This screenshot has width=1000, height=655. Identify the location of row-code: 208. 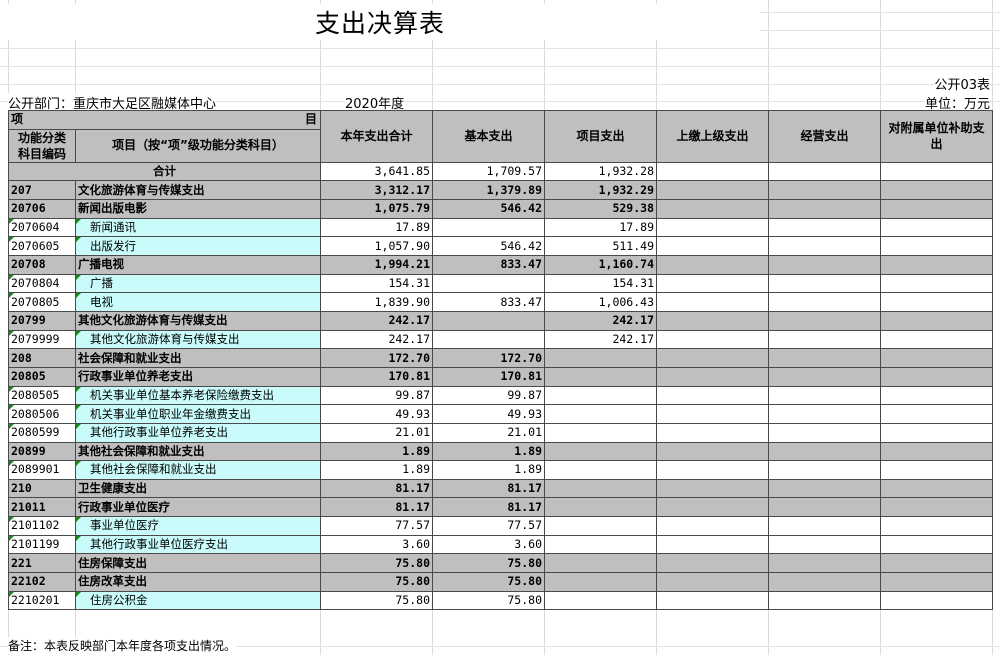
(42, 358).